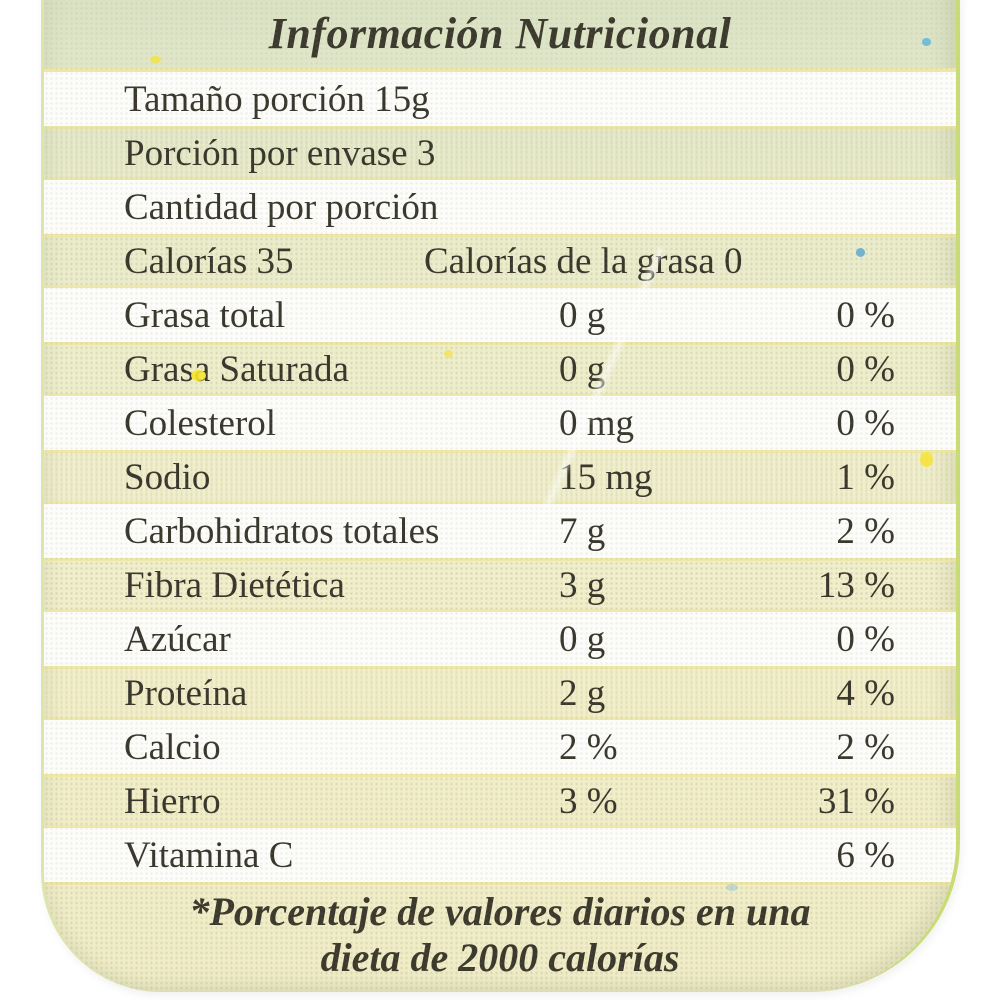  I want to click on nutrient-daily-value: 13 %, so click(856, 585).